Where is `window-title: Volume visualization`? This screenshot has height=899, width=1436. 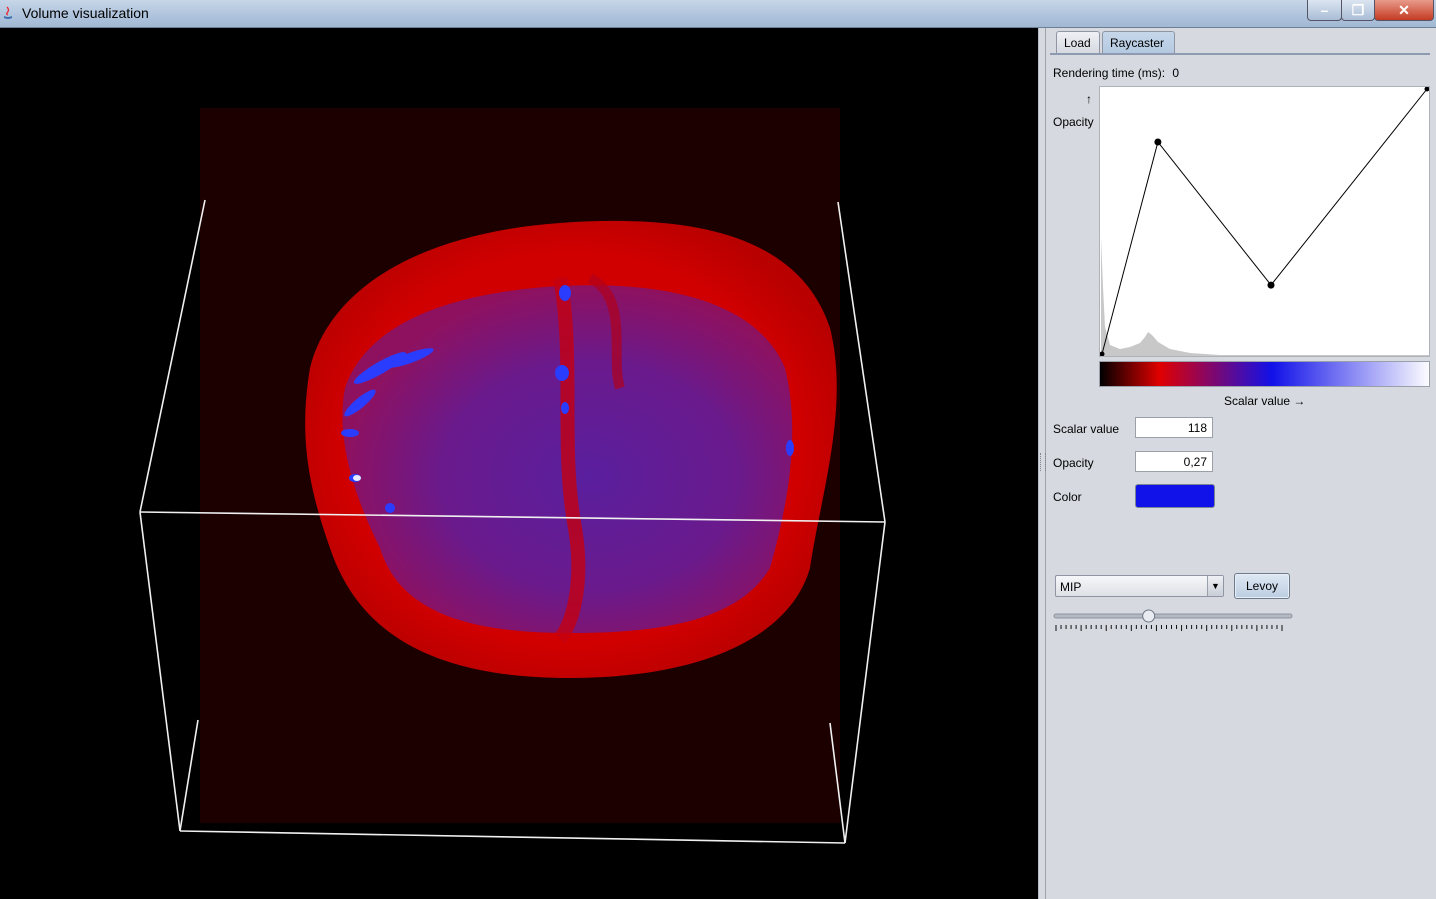
window-title: Volume visualization is located at coordinates (85, 13).